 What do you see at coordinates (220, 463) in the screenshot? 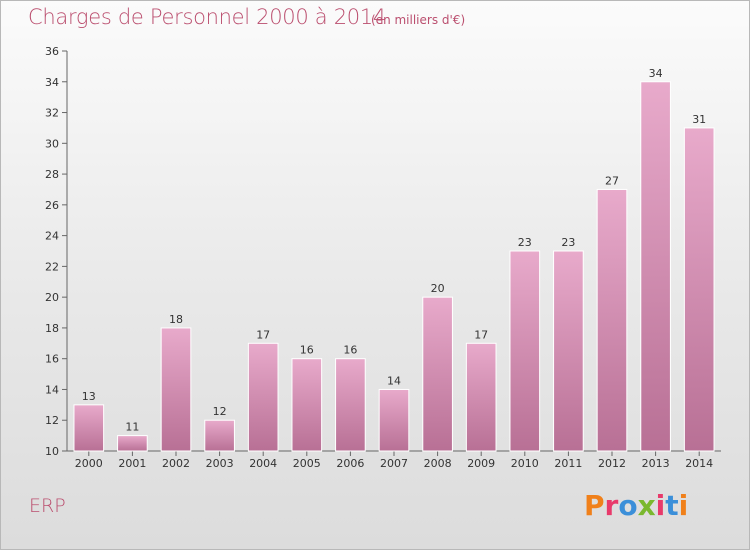
I see `x-tick-label: 2003` at bounding box center [220, 463].